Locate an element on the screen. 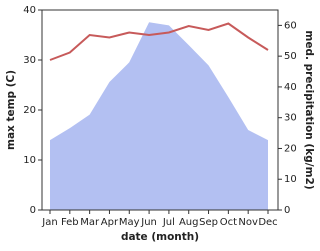  x-tick-label: Mar is located at coordinates (90, 222).